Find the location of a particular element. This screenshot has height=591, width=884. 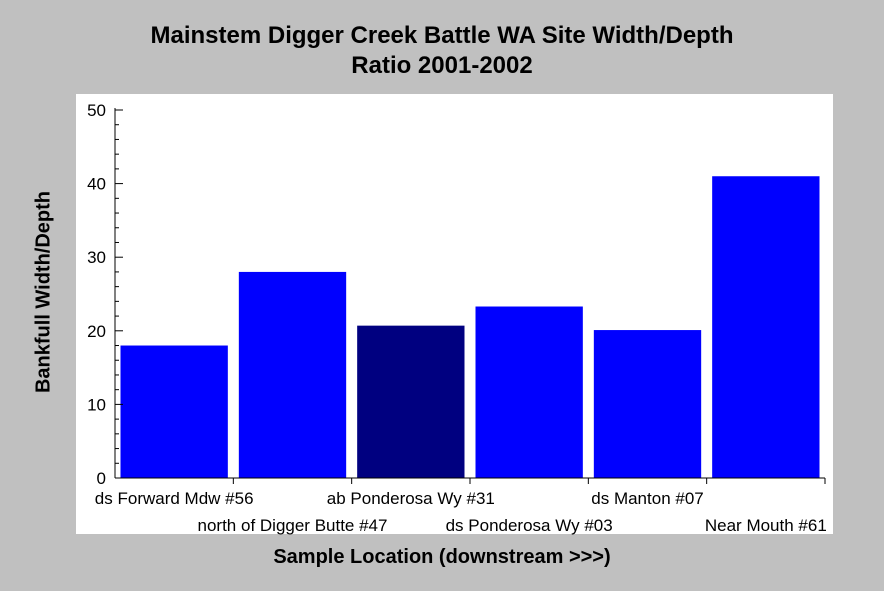

y-tick-label-30: 30 is located at coordinates (96, 257).